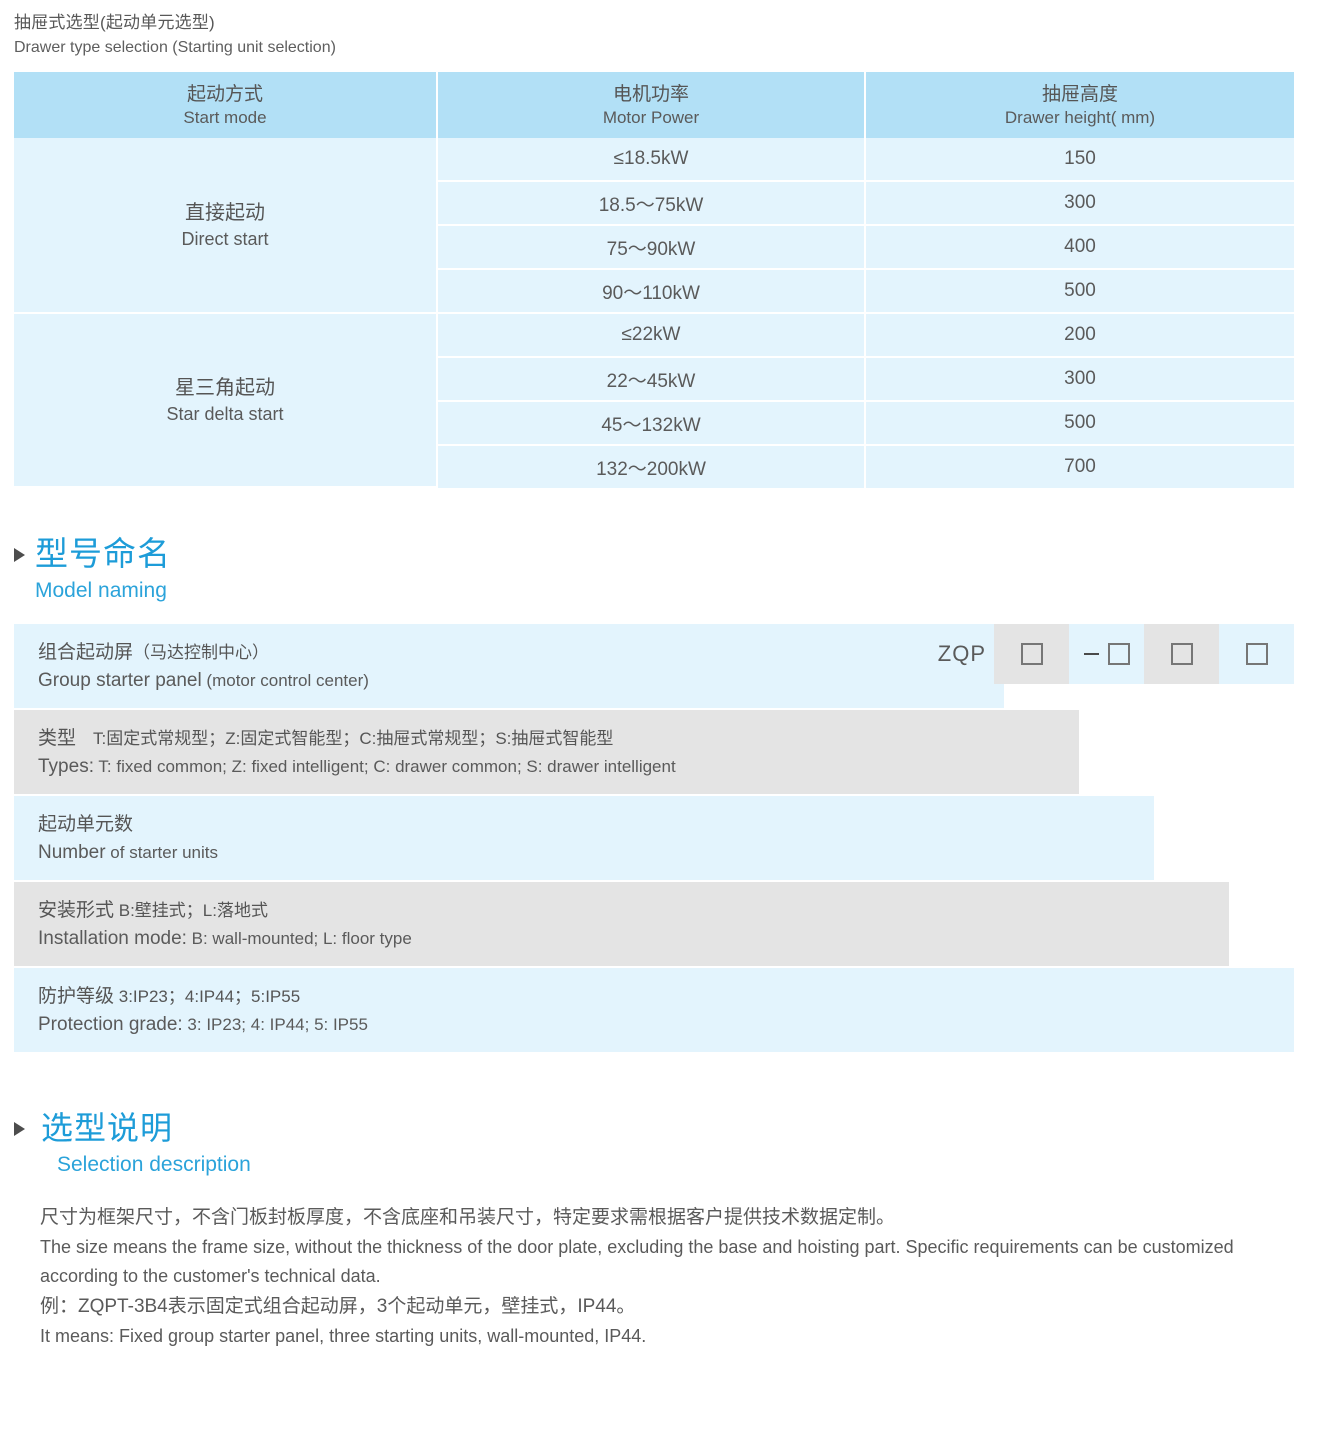  I want to click on naming-en-rest: of starter units, so click(162, 852).